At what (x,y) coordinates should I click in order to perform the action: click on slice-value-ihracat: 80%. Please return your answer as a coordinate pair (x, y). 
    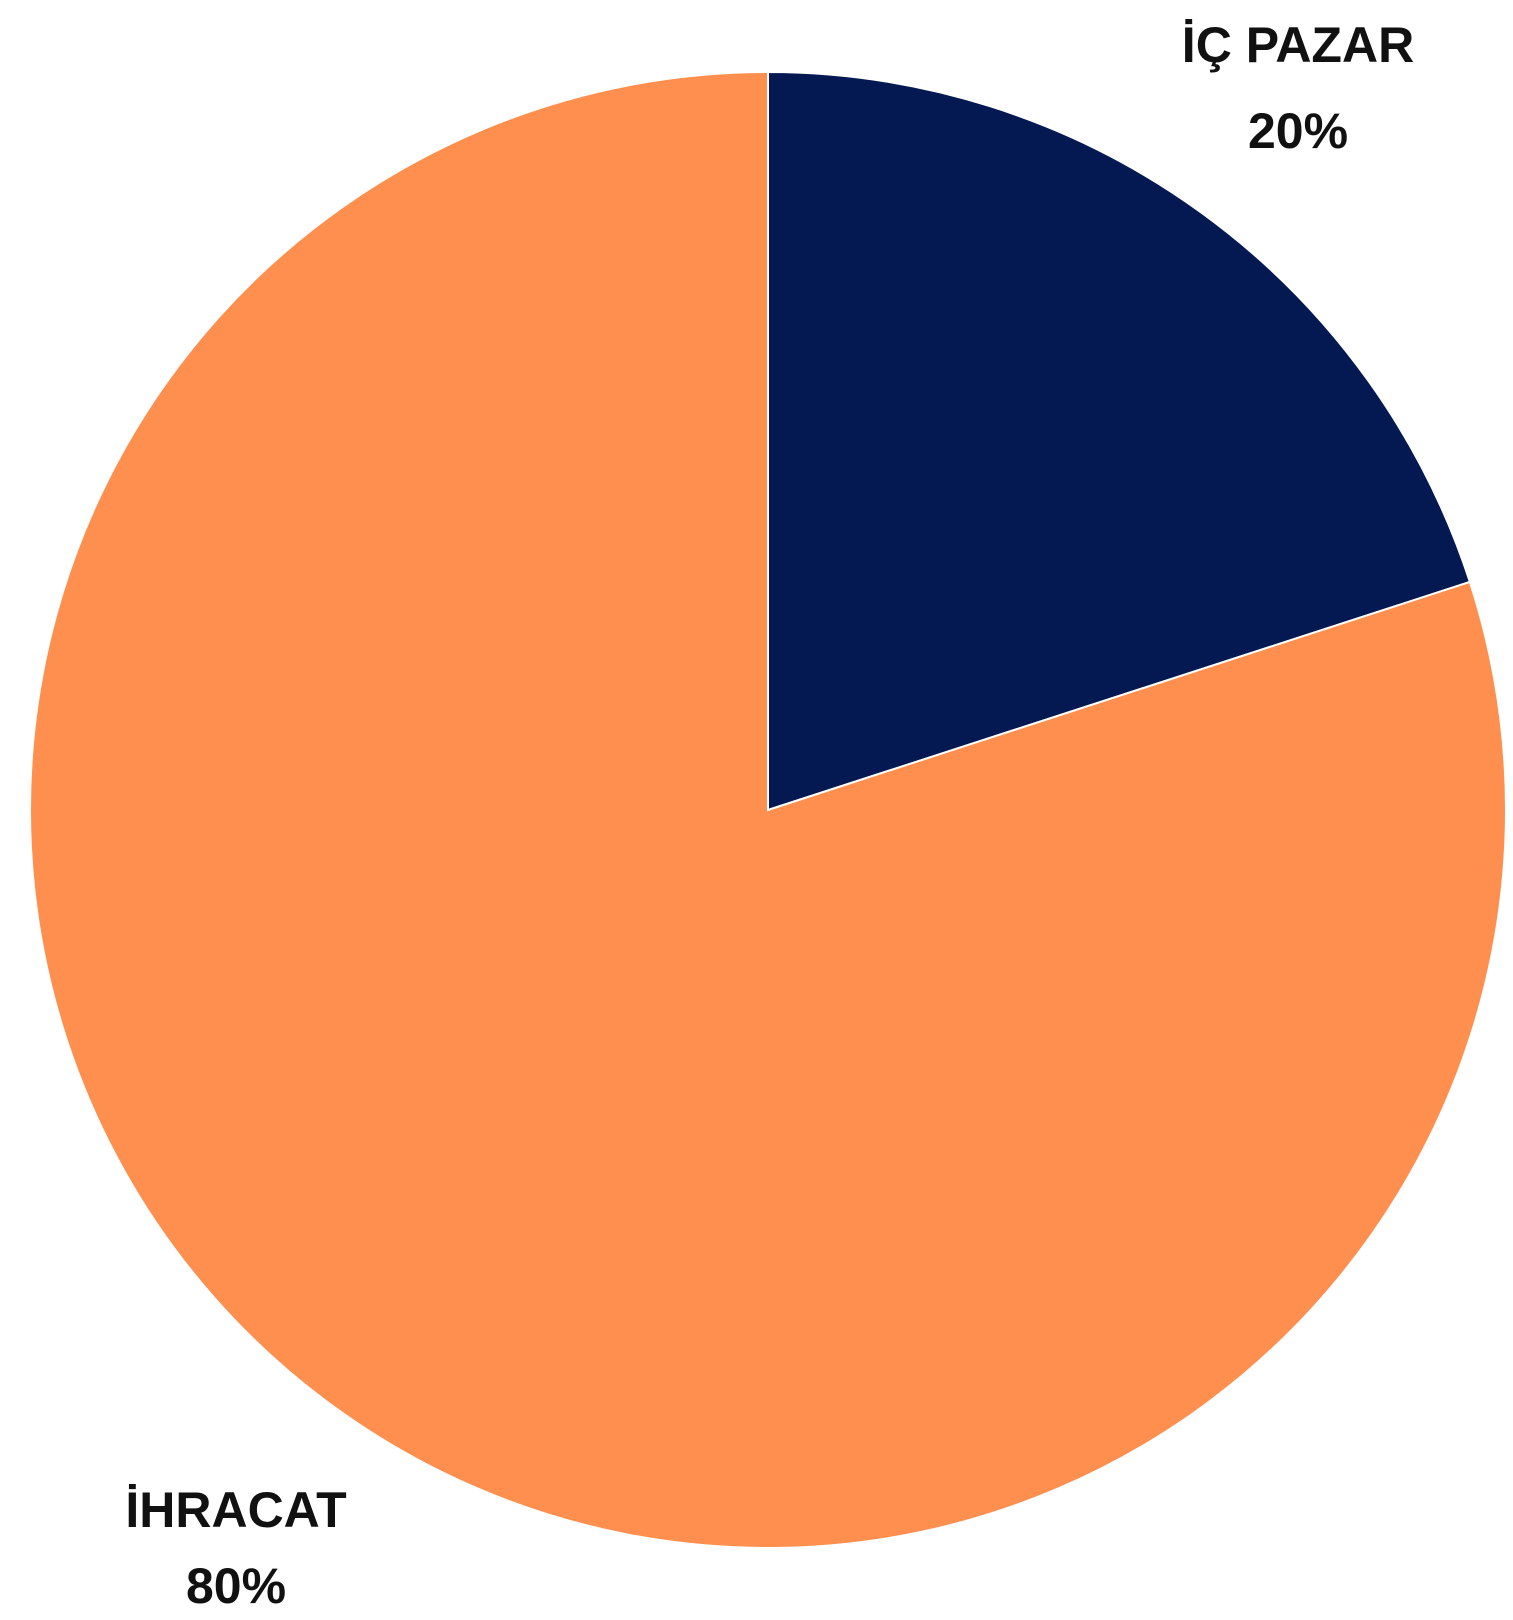
    Looking at the image, I should click on (236, 1586).